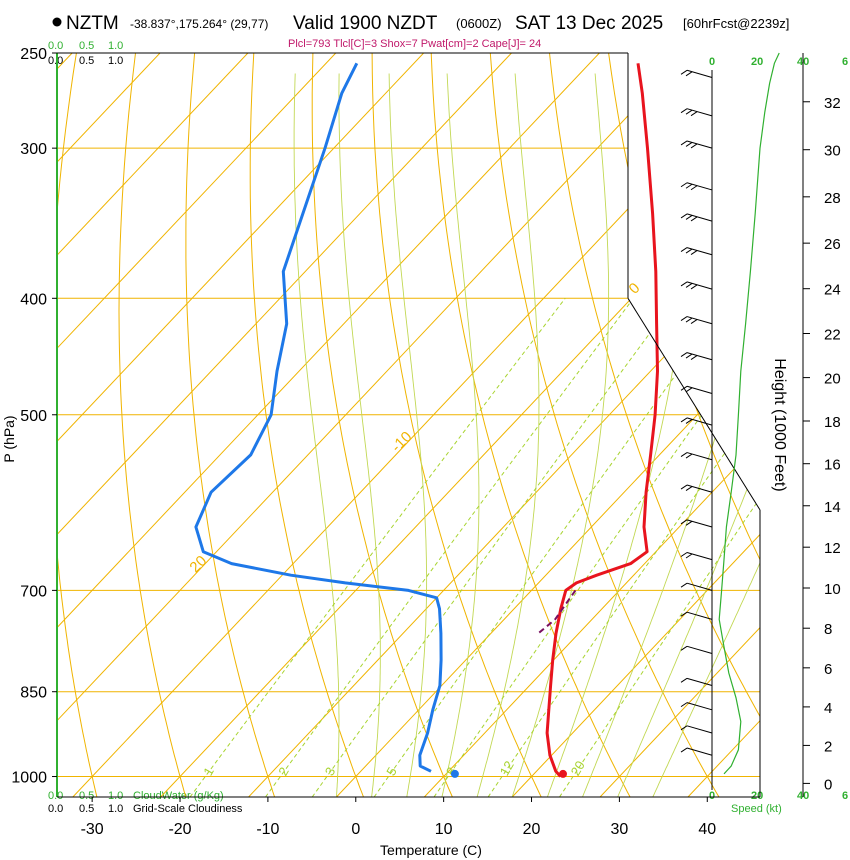 This screenshot has width=850, height=860. I want to click on temperature-tick-label--30: -30, so click(92, 829).